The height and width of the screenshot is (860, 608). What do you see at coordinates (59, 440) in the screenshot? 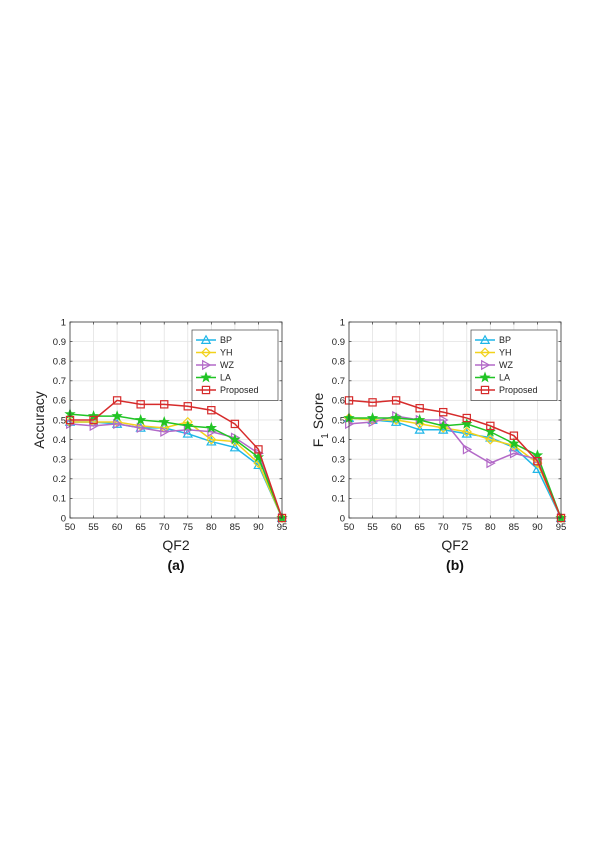
I see `y-tick-label: 0.4` at bounding box center [59, 440].